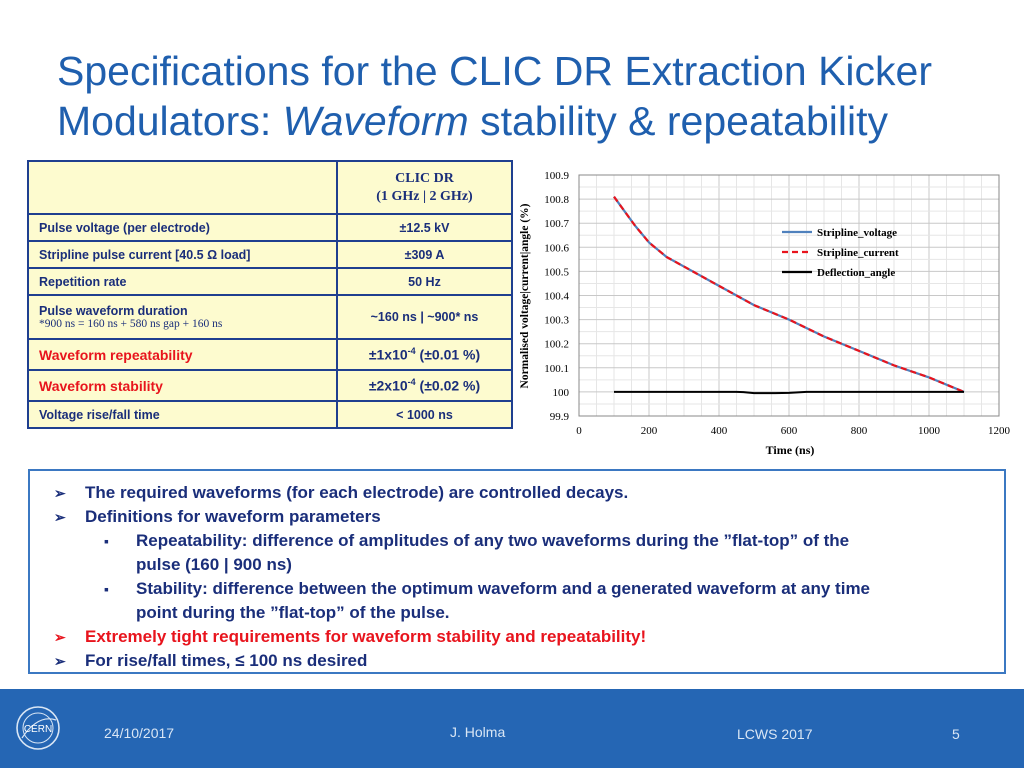  I want to click on x-tick-label: 0, so click(579, 431).